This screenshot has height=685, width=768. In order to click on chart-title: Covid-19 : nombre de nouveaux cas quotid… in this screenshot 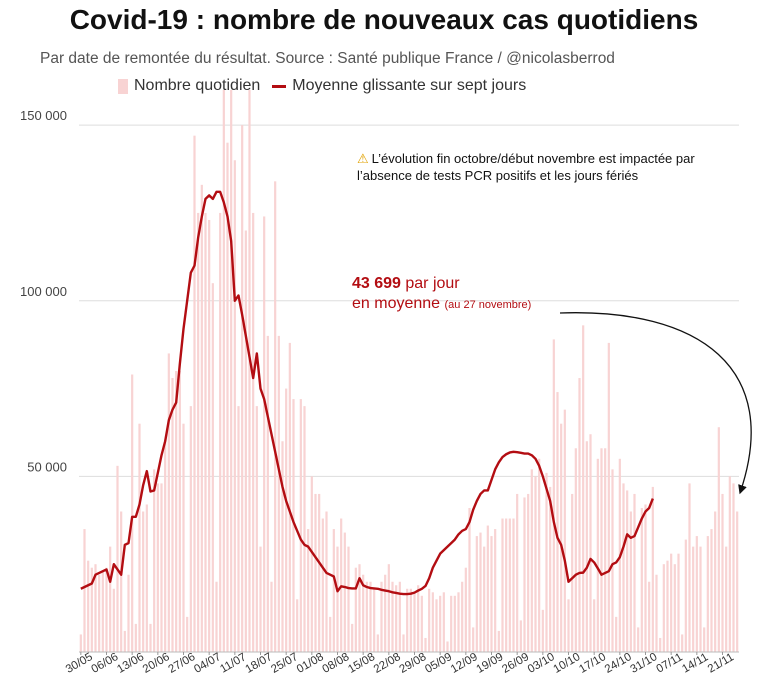, I will do `click(384, 19)`.